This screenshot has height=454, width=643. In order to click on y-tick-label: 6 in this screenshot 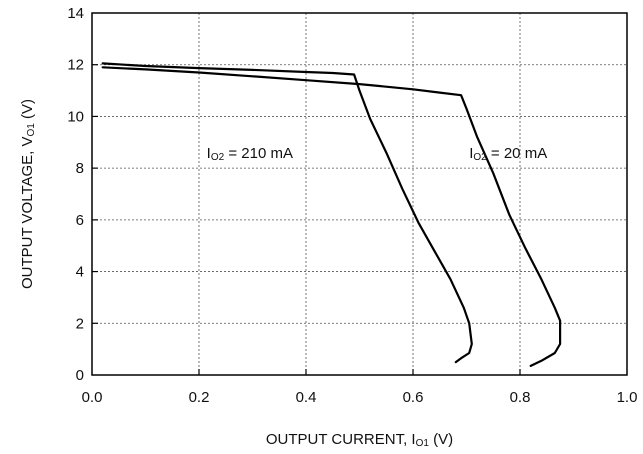, I will do `click(80, 220)`.